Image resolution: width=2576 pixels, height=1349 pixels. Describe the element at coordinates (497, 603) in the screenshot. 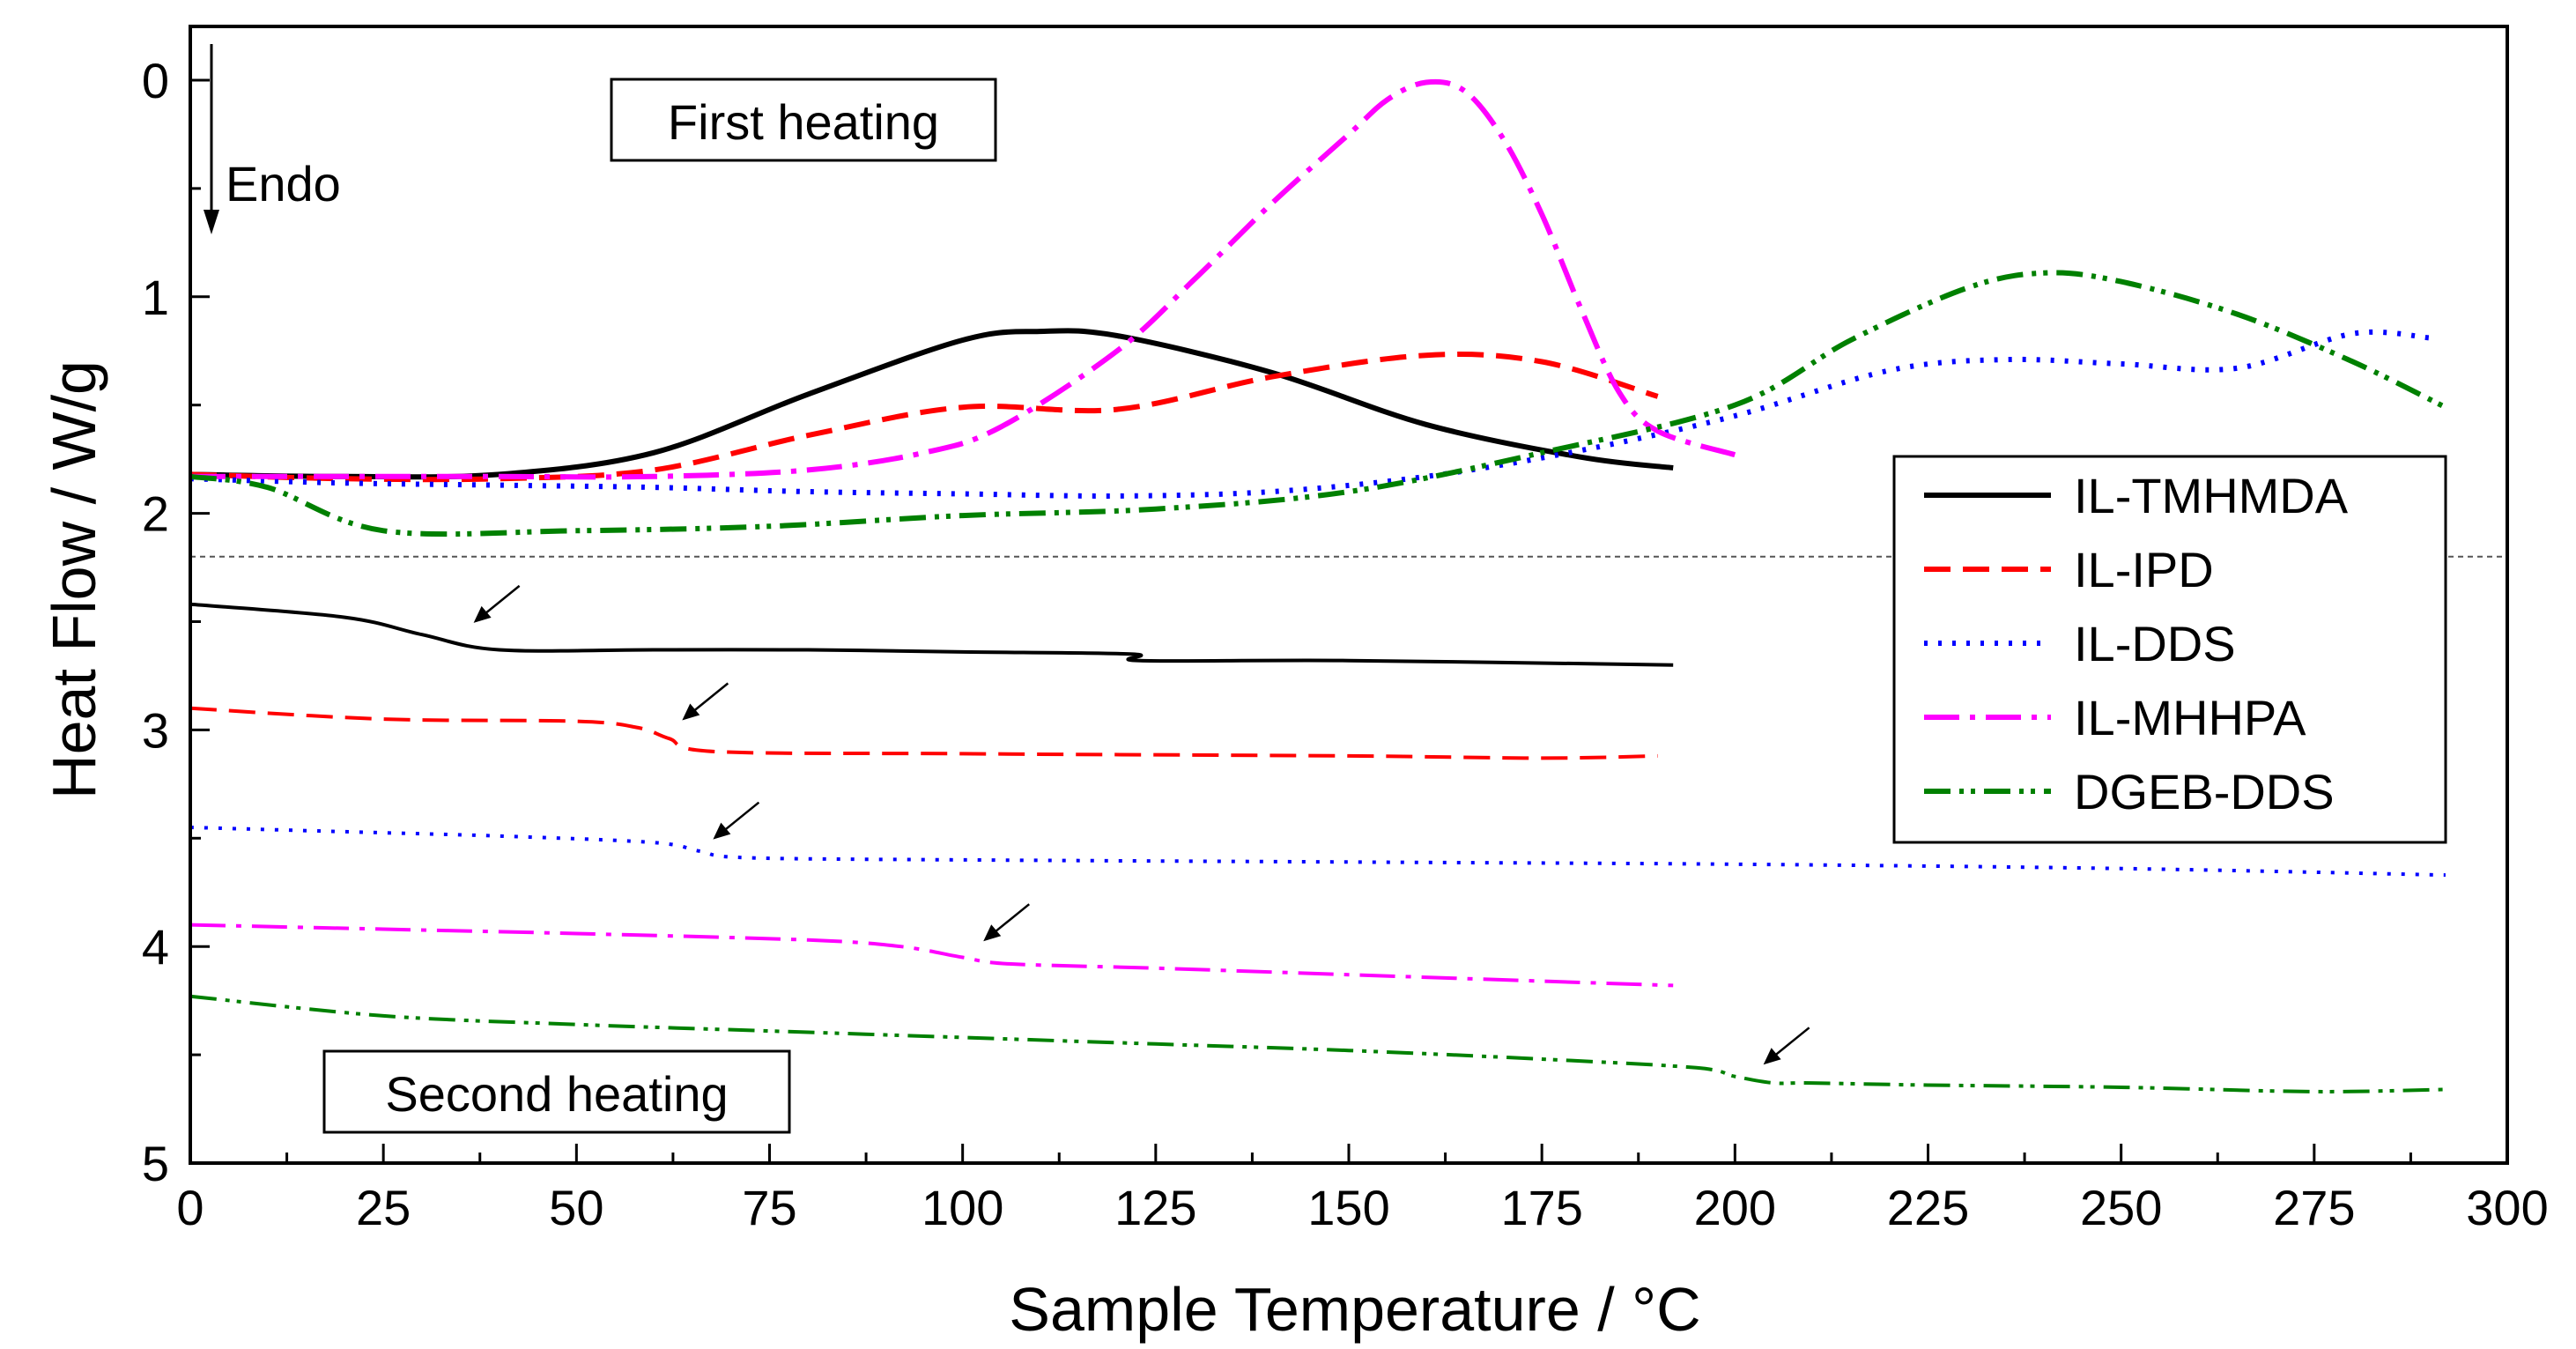

I see `tg-arrow-il-tmhmda` at that location.